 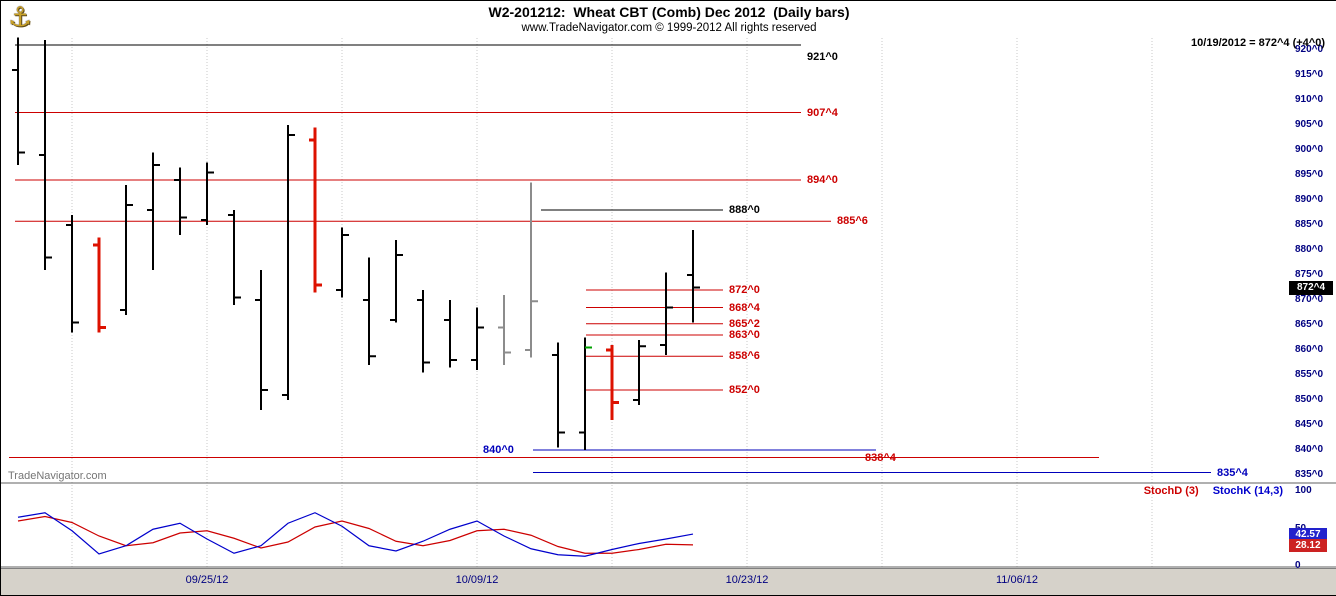 I want to click on app-logo-anchor-icon: ⚓, so click(x=20, y=17).